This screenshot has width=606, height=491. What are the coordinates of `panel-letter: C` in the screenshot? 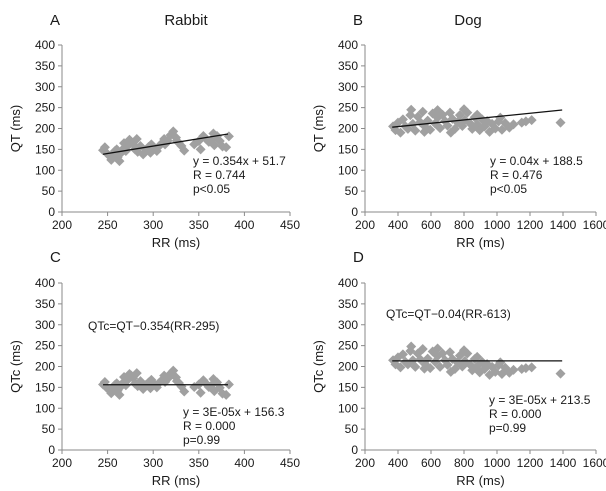 It's located at (55, 257).